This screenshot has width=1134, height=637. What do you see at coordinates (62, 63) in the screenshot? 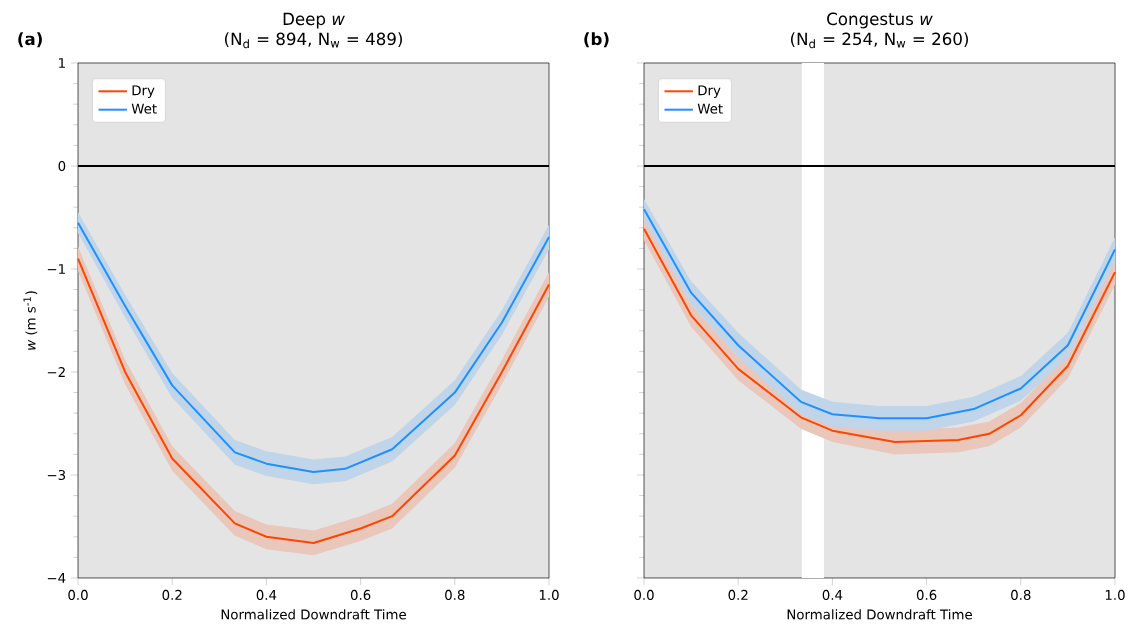
I see `y-tick-label: 1` at bounding box center [62, 63].